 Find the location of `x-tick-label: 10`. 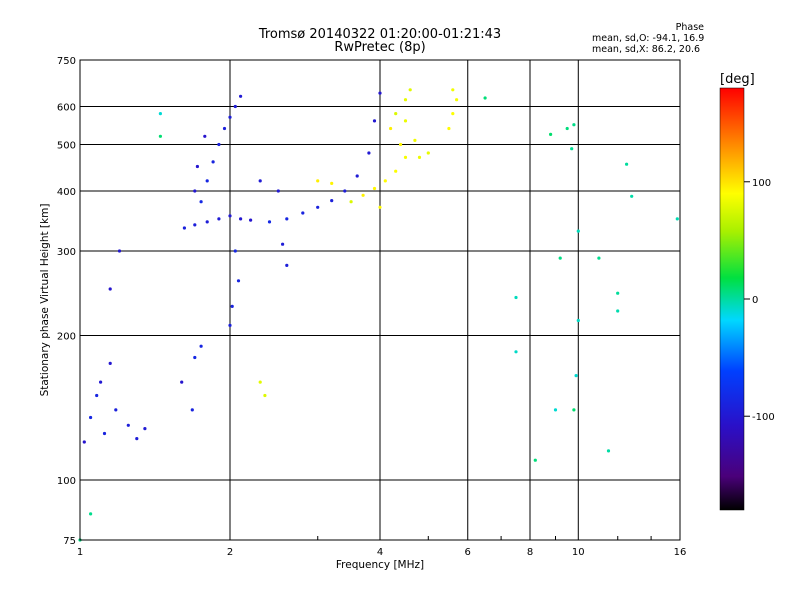

x-tick-label: 10 is located at coordinates (578, 552).